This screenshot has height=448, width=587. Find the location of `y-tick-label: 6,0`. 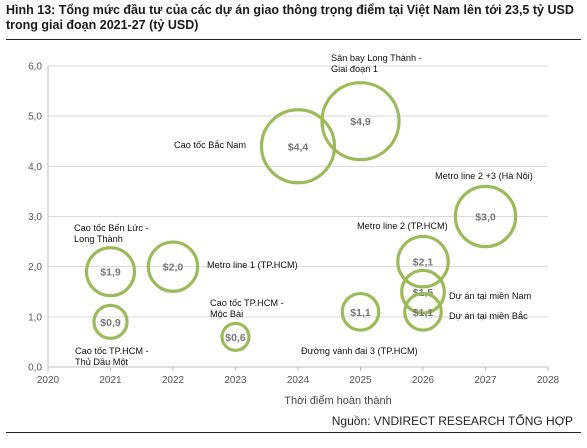

y-tick-label: 6,0 is located at coordinates (35, 67).